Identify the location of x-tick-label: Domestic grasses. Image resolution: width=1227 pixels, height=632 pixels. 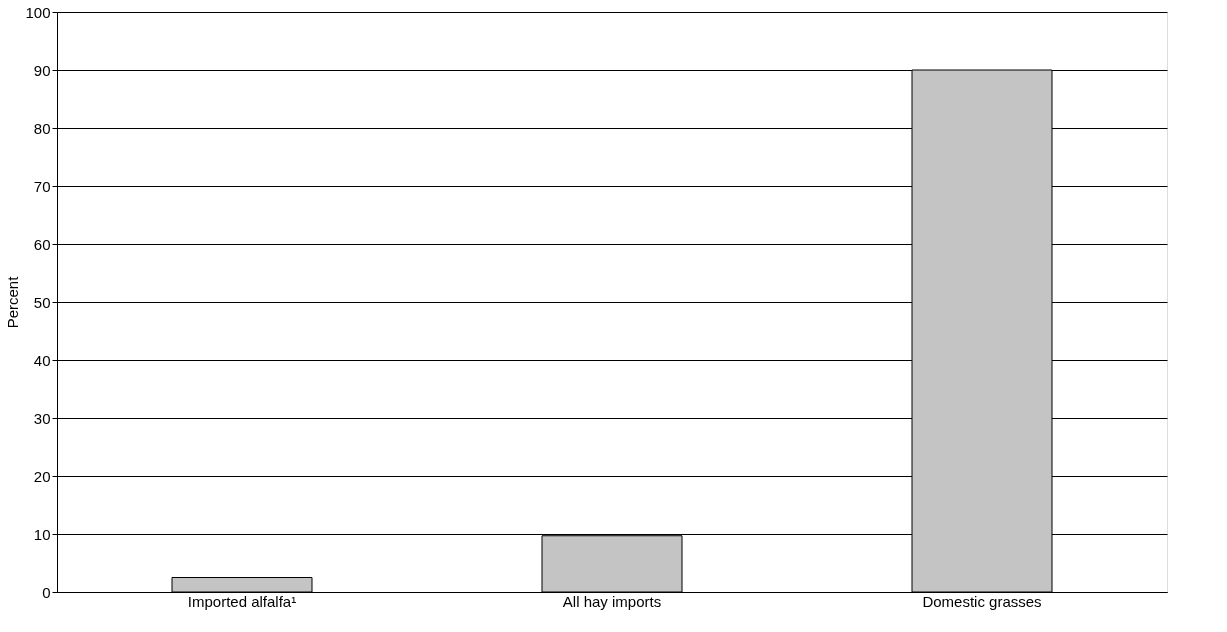
(982, 601).